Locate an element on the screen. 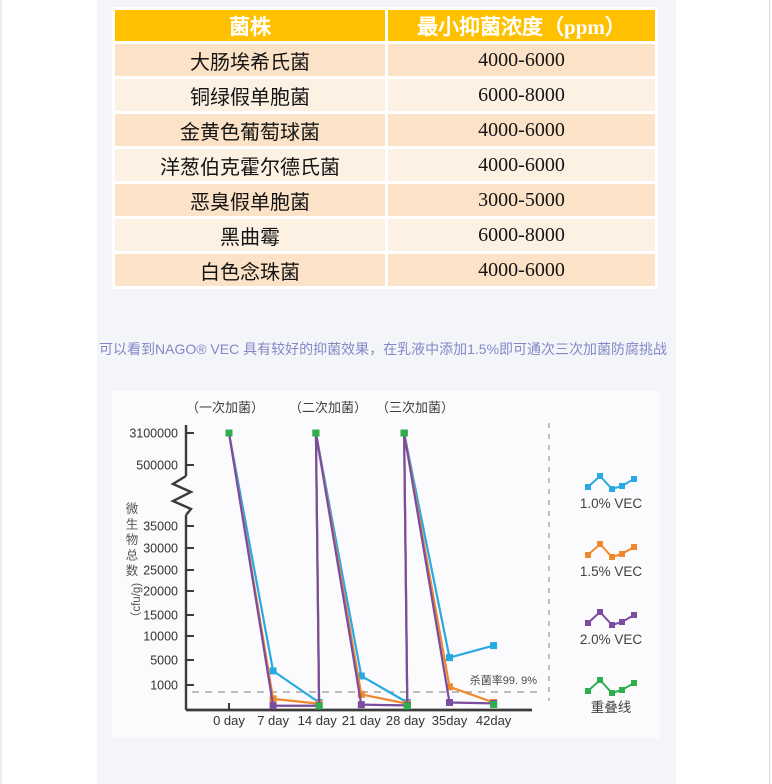 The width and height of the screenshot is (772, 784). legend-item-1.5% VEC: 1.5% VEC is located at coordinates (611, 560).